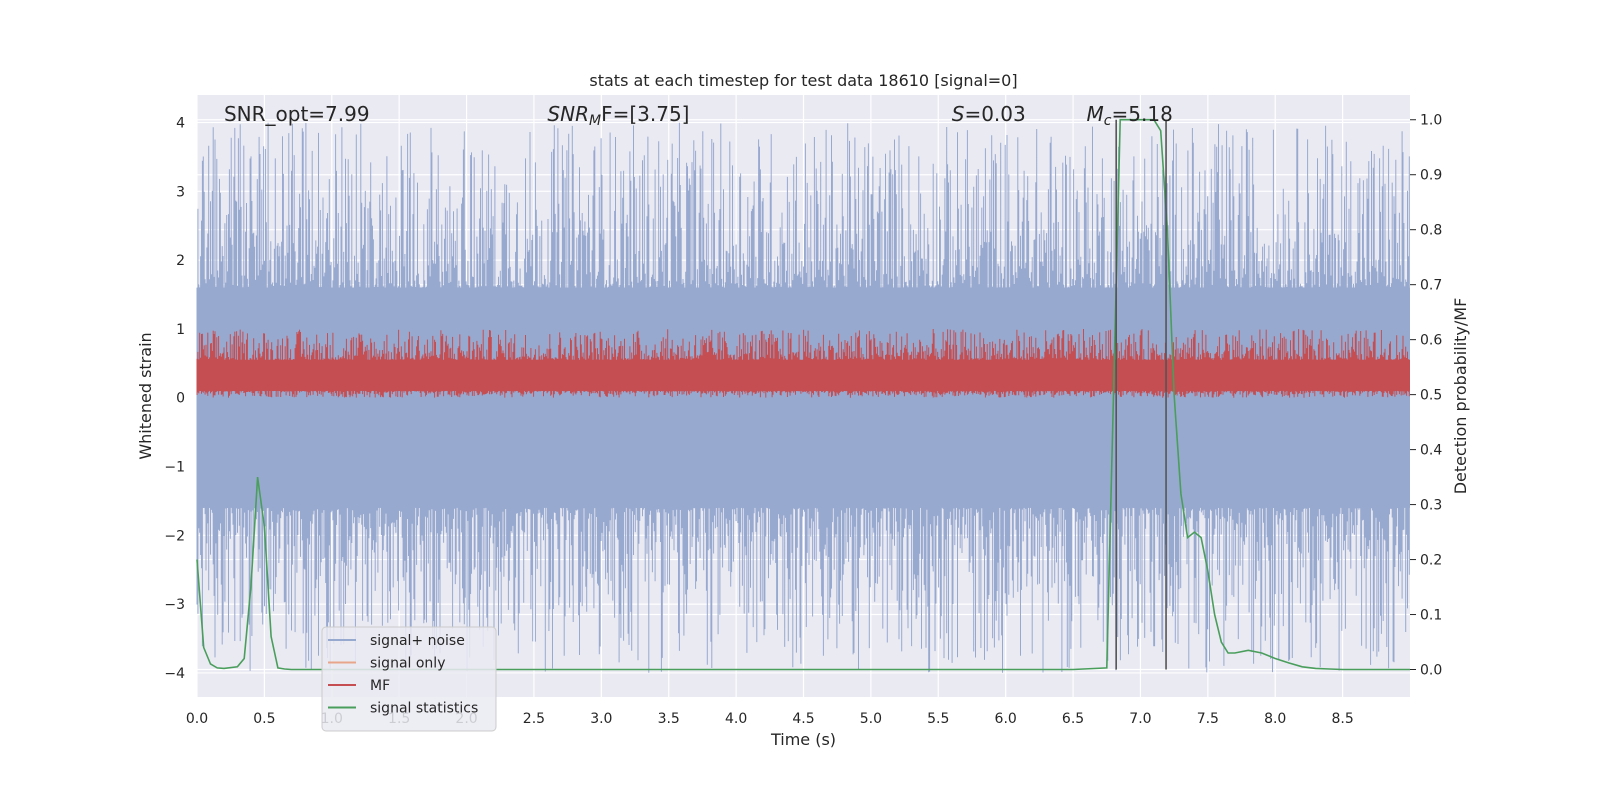 This screenshot has width=1600, height=804. Describe the element at coordinates (407, 664) in the screenshot. I see `legend-label: signal only` at that location.